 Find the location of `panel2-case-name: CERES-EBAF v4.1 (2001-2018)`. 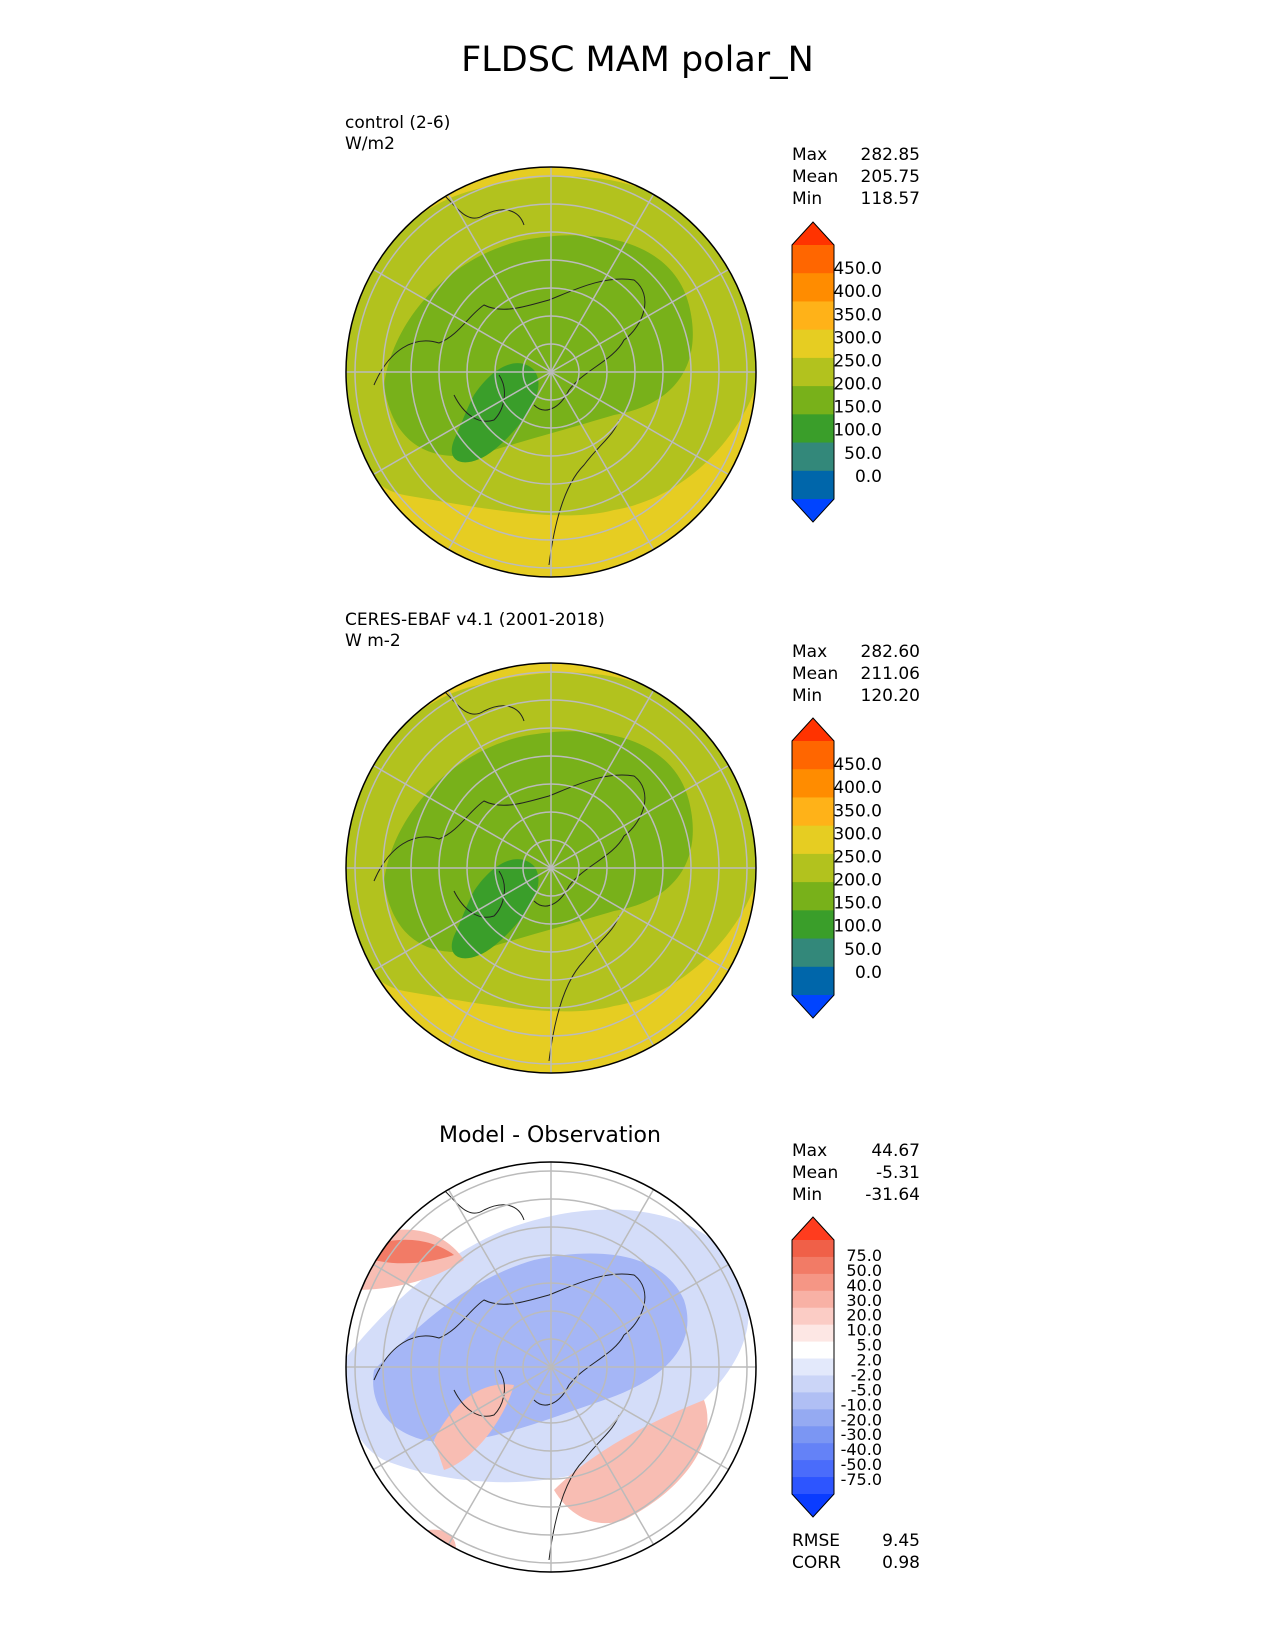

panel2-case-name: CERES-EBAF v4.1 (2001-2018) is located at coordinates (475, 620).